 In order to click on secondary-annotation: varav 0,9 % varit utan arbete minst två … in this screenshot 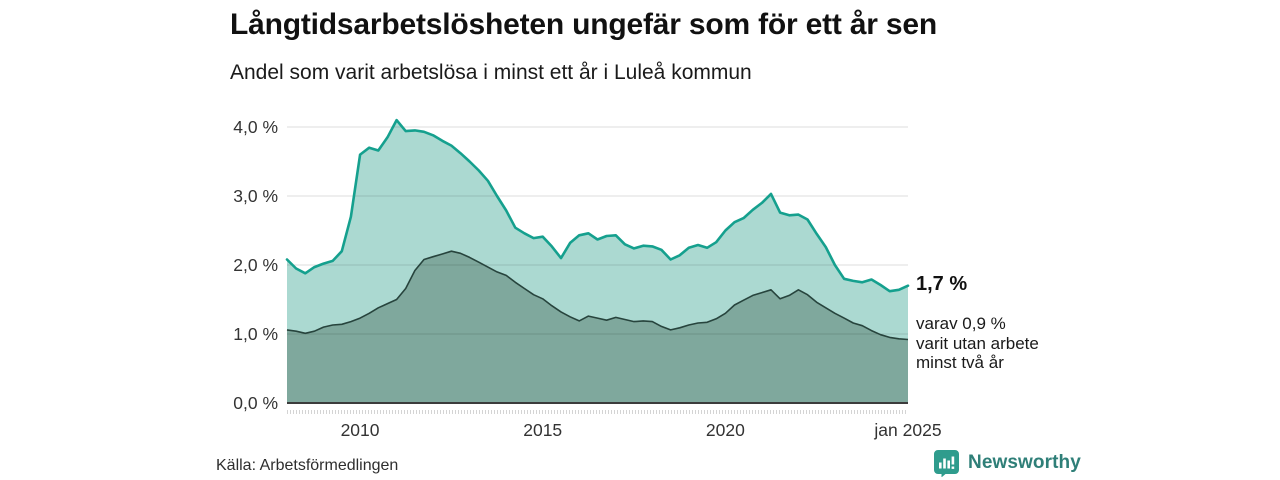, I will do `click(977, 343)`.